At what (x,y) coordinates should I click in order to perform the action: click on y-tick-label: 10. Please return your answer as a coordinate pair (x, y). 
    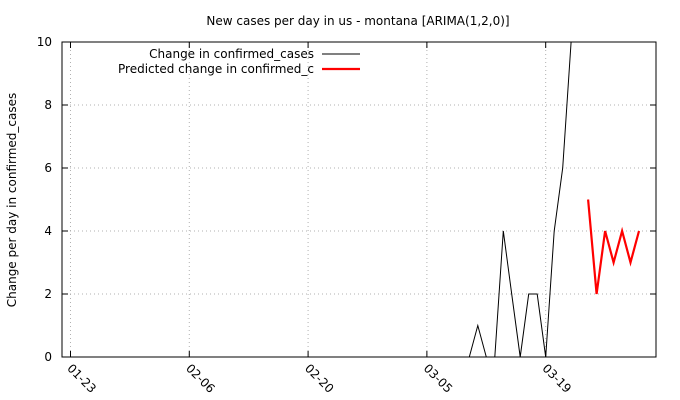
    Looking at the image, I should click on (44, 42).